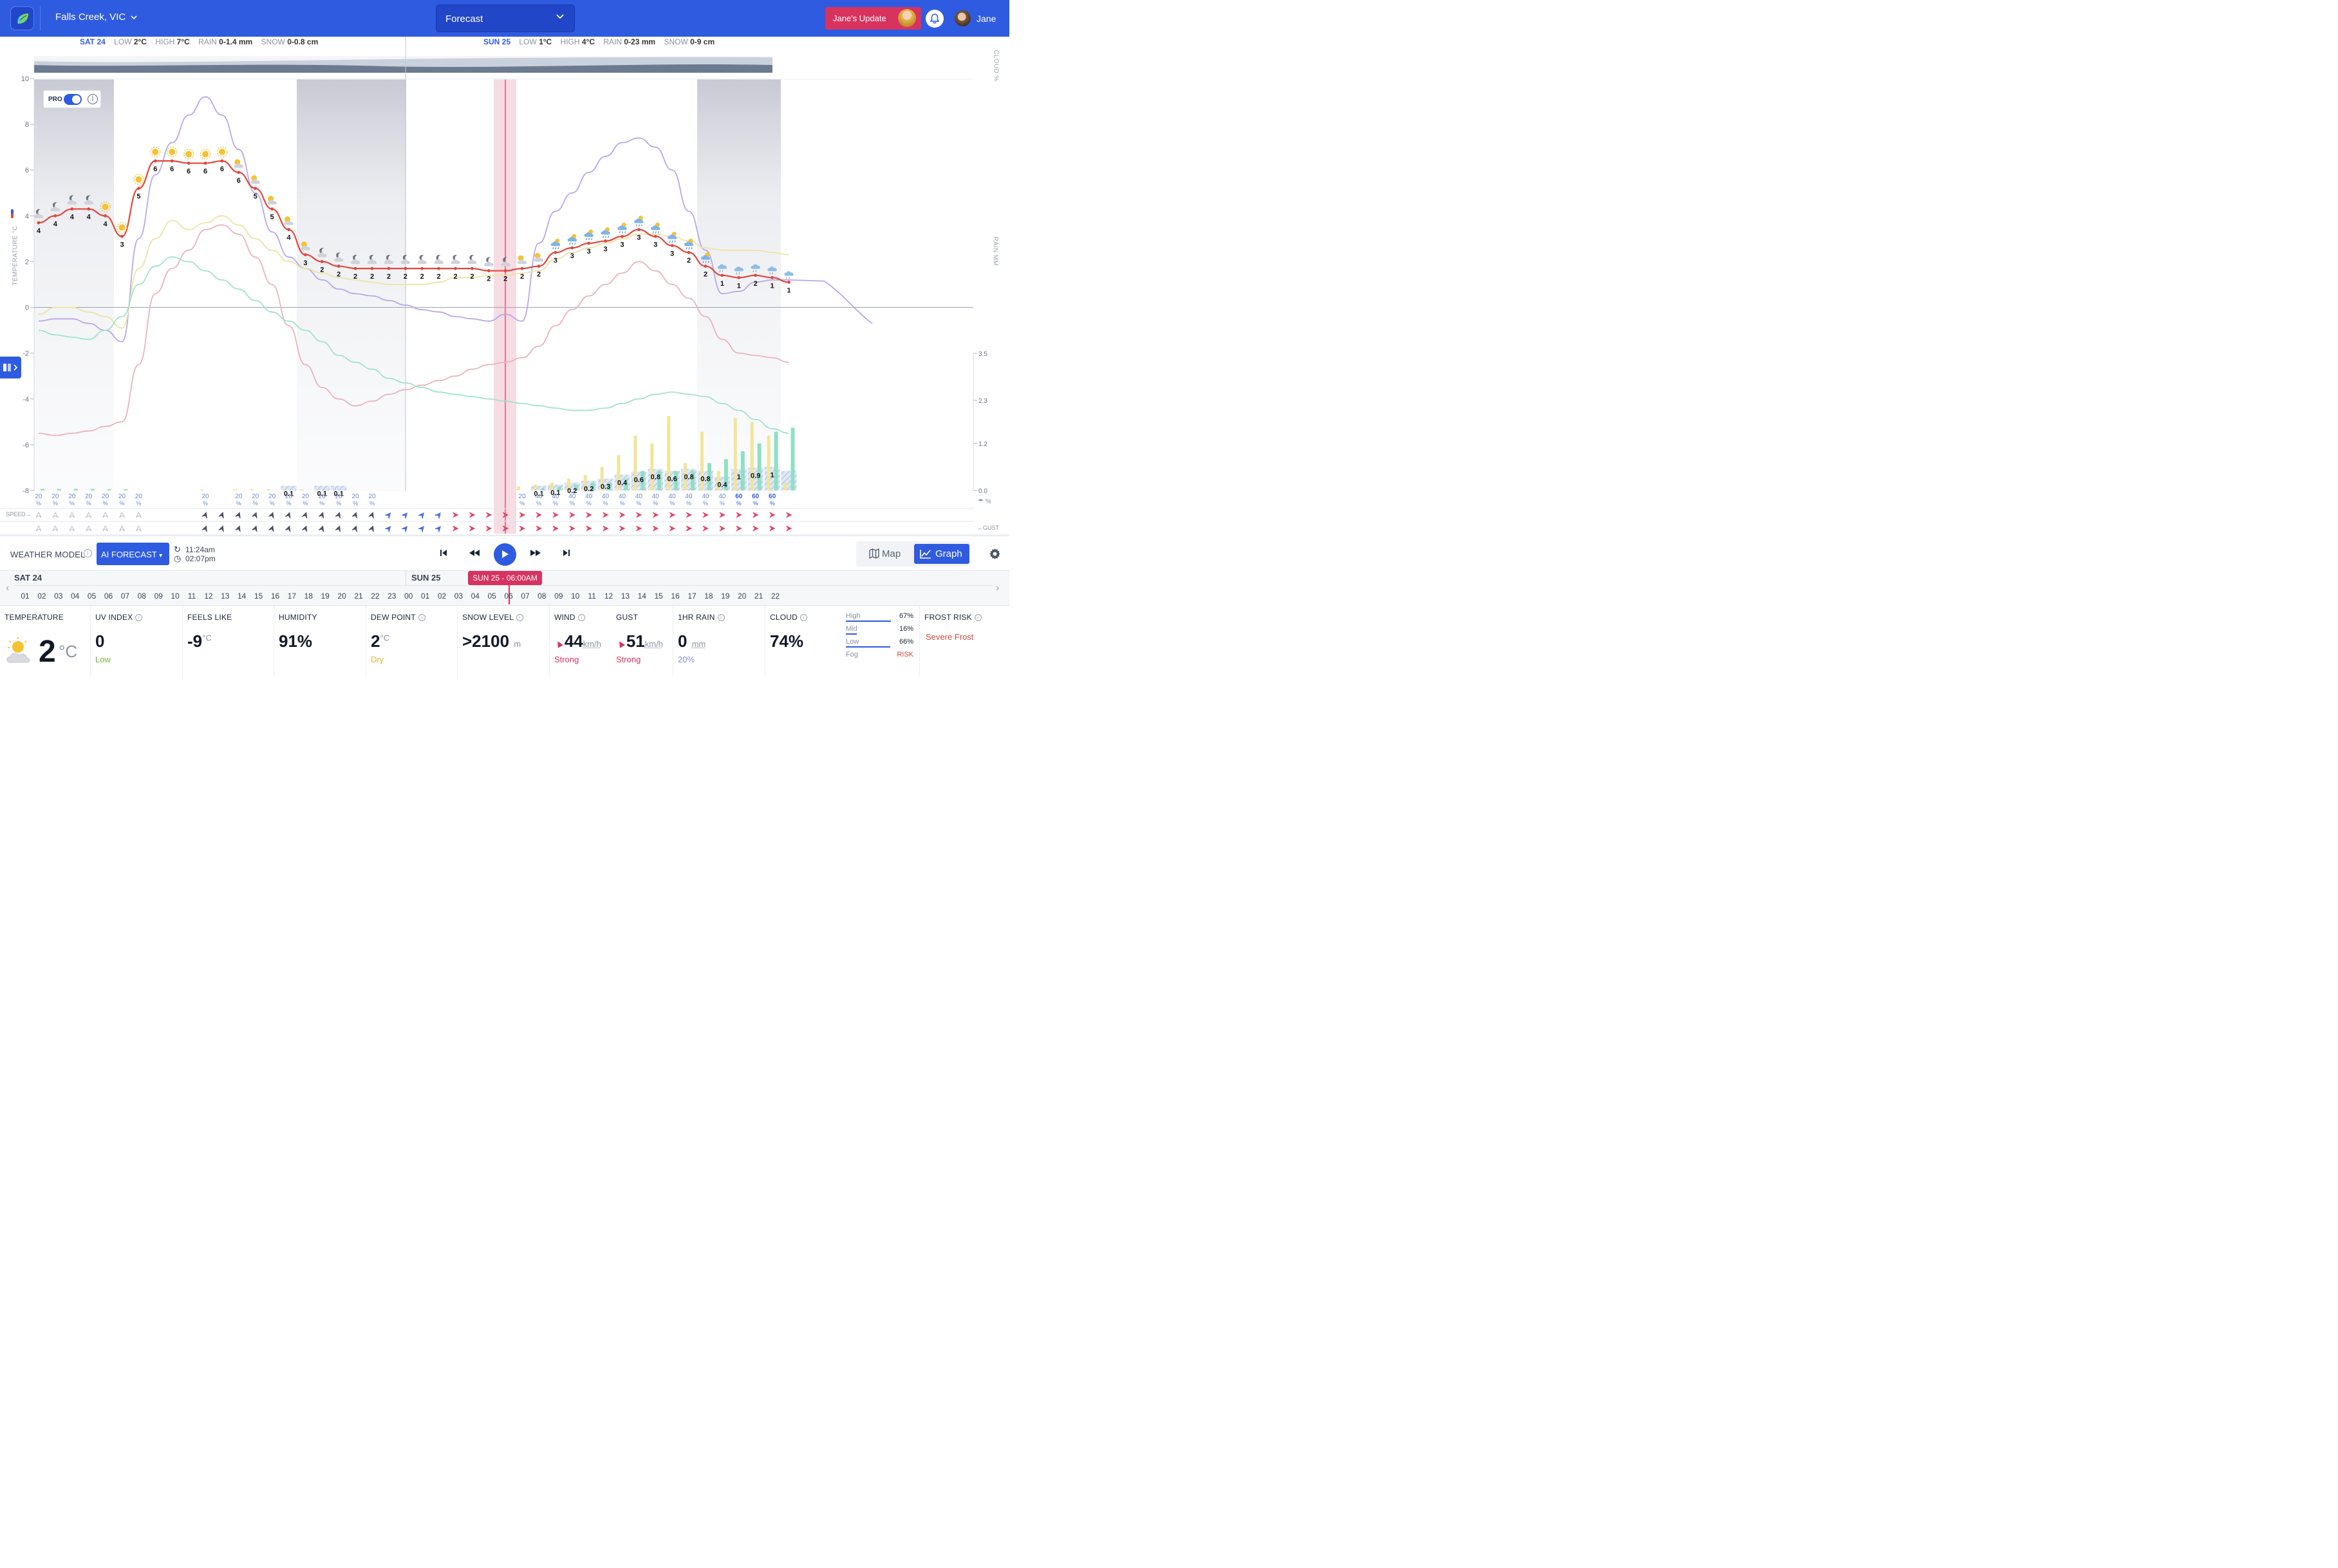 This screenshot has width=2338, height=1568. I want to click on sun-rays, so click(188, 154).